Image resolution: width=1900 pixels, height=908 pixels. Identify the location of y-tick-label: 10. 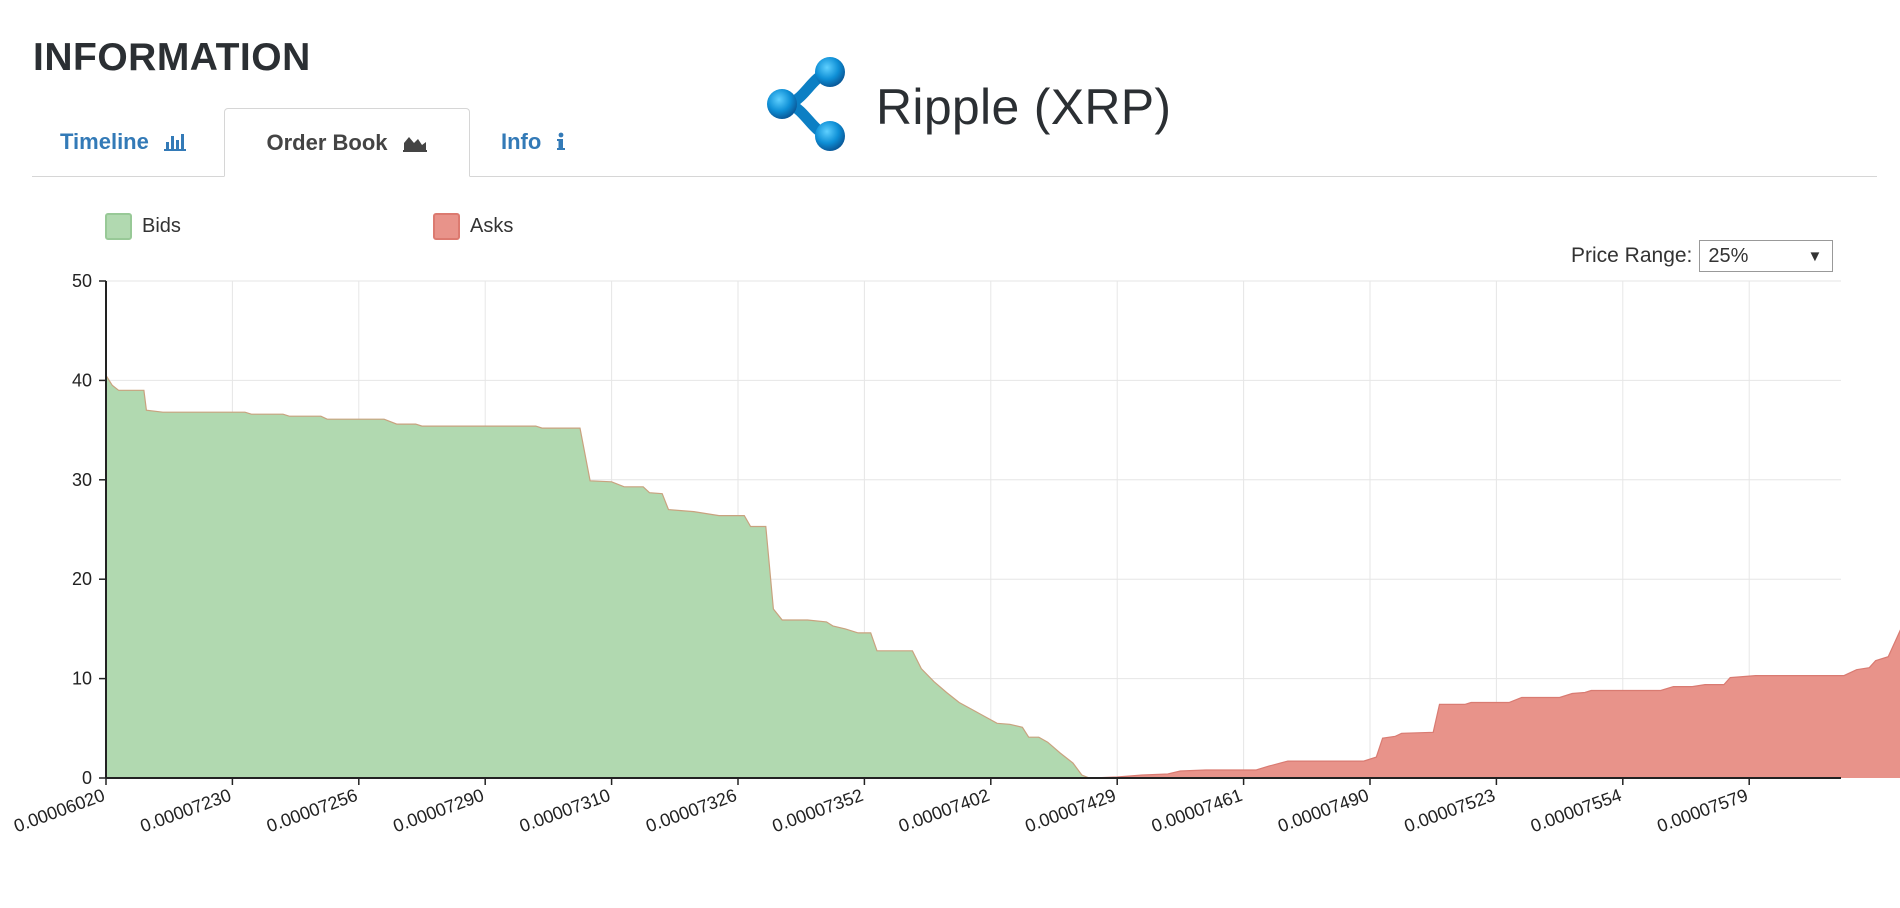
(82, 679).